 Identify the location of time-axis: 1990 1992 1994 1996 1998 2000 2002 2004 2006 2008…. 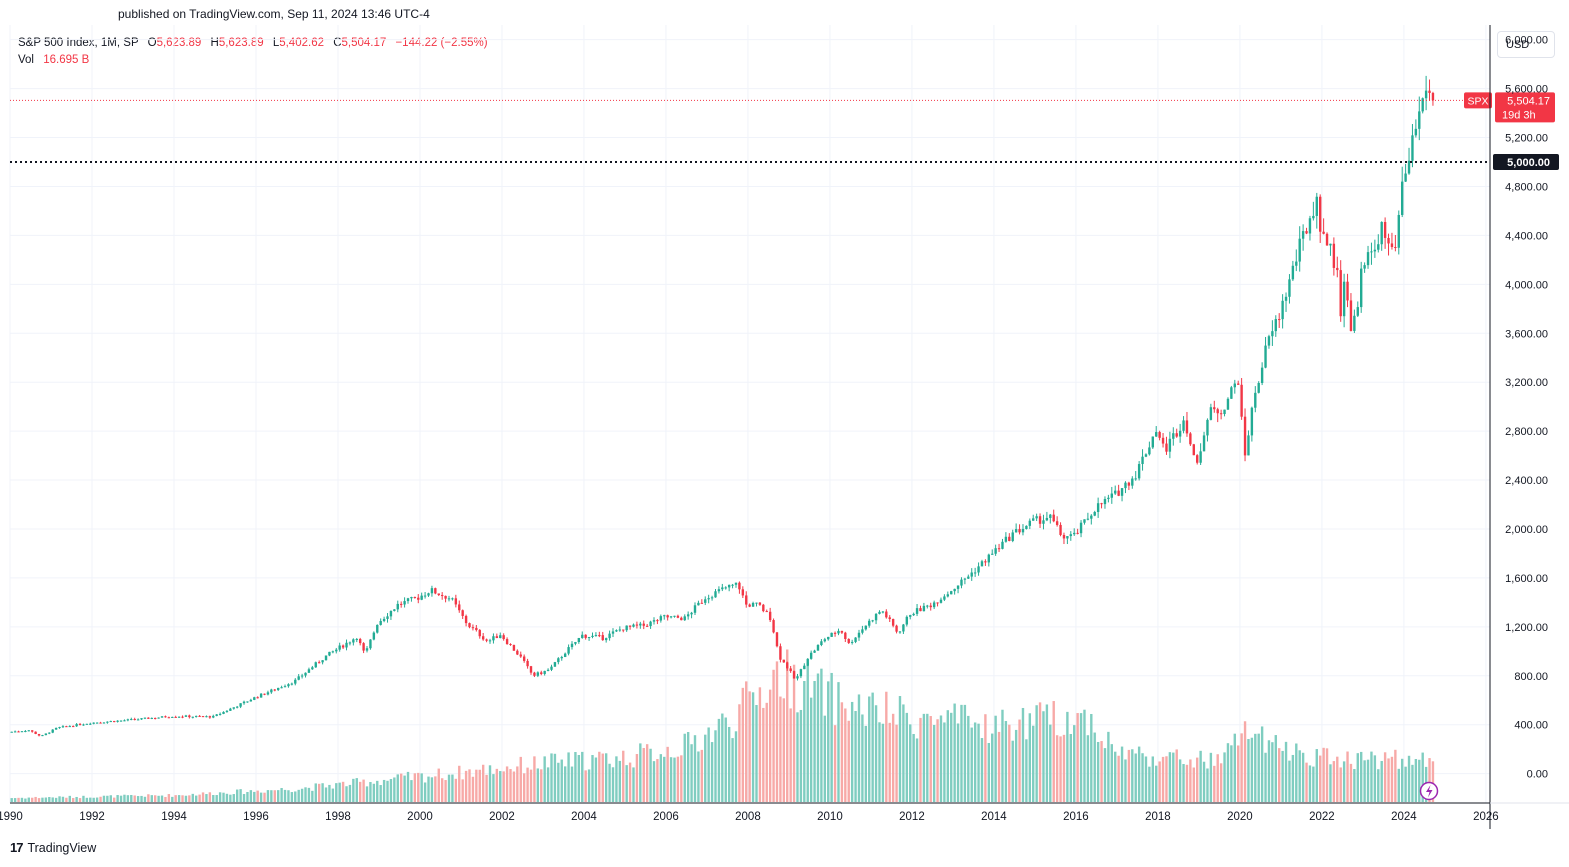
(784, 812).